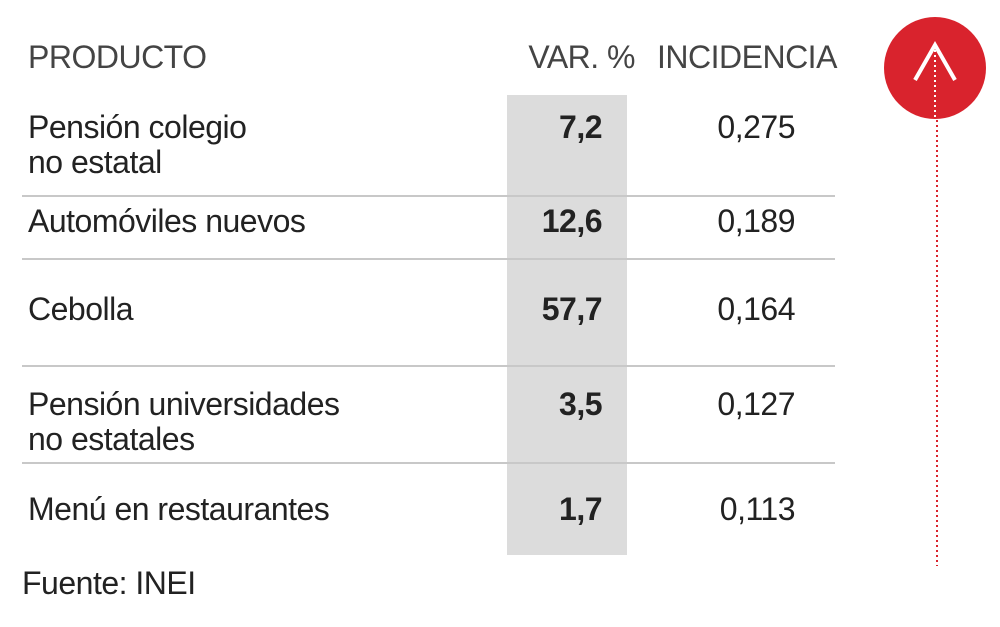  Describe the element at coordinates (184, 404) in the screenshot. I see `product-name: Pensión universidades` at that location.